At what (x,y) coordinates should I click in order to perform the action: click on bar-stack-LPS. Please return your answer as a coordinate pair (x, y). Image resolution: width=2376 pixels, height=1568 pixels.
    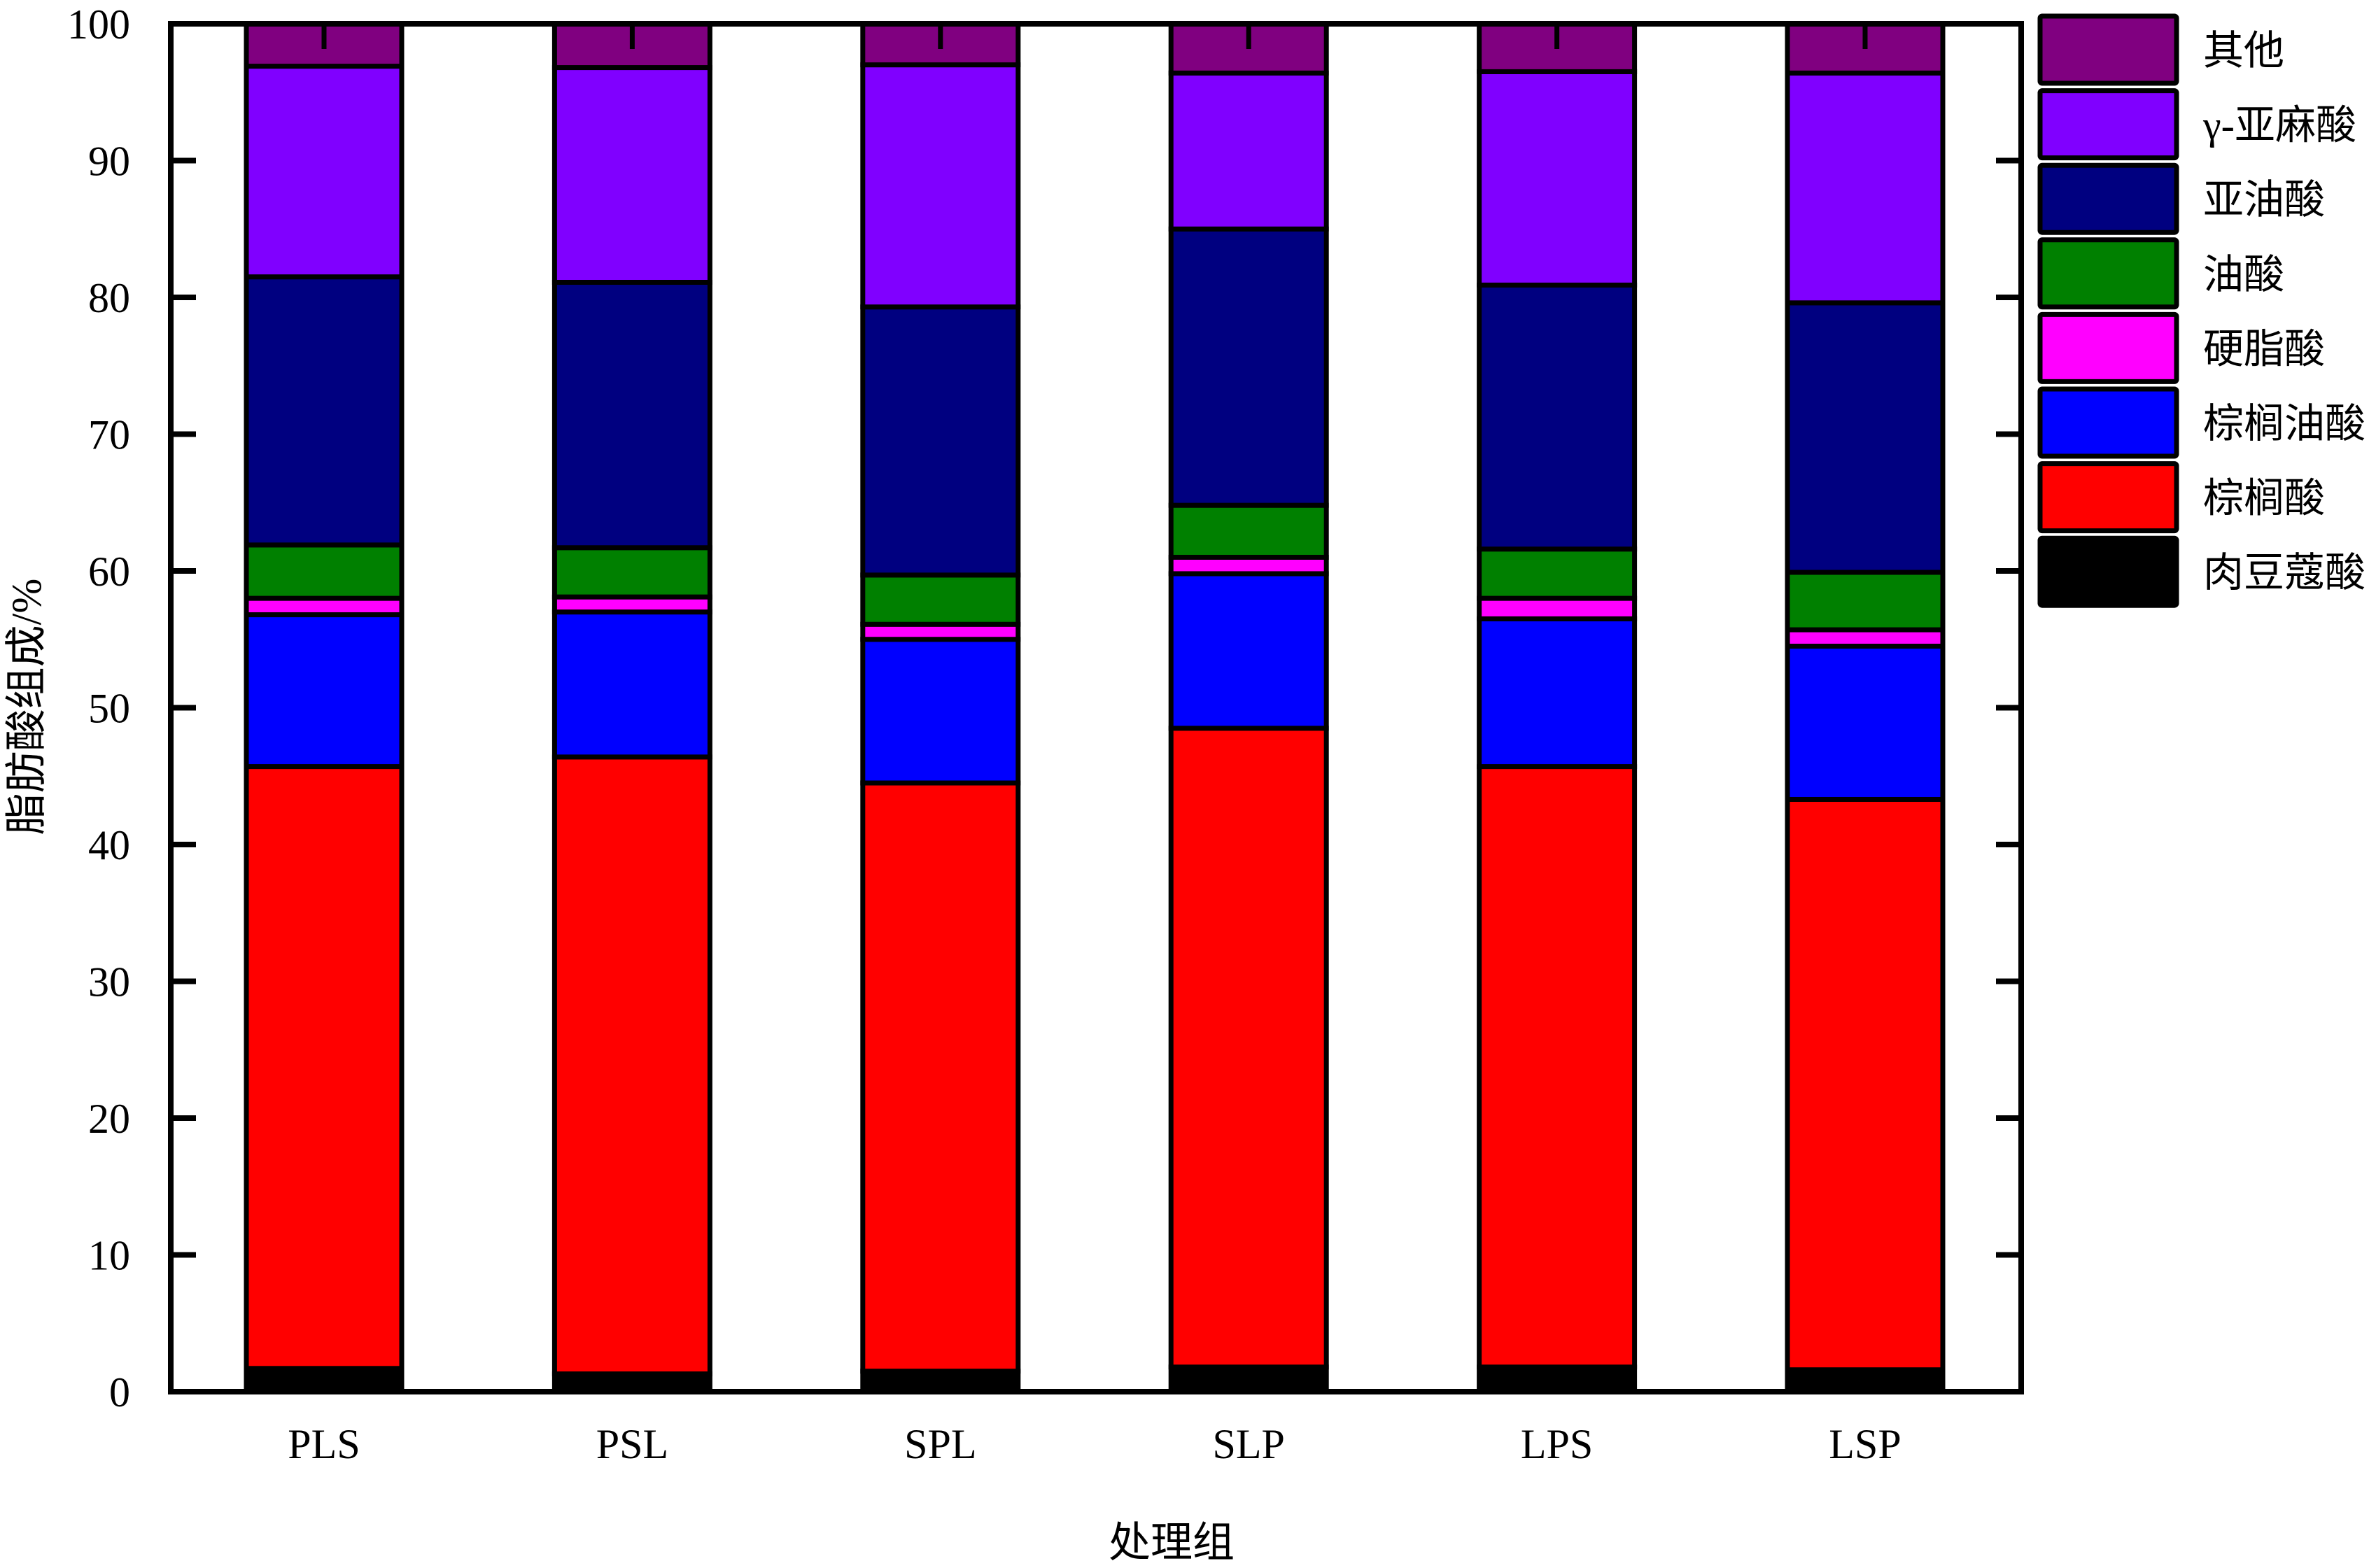
    Looking at the image, I should click on (1557, 707).